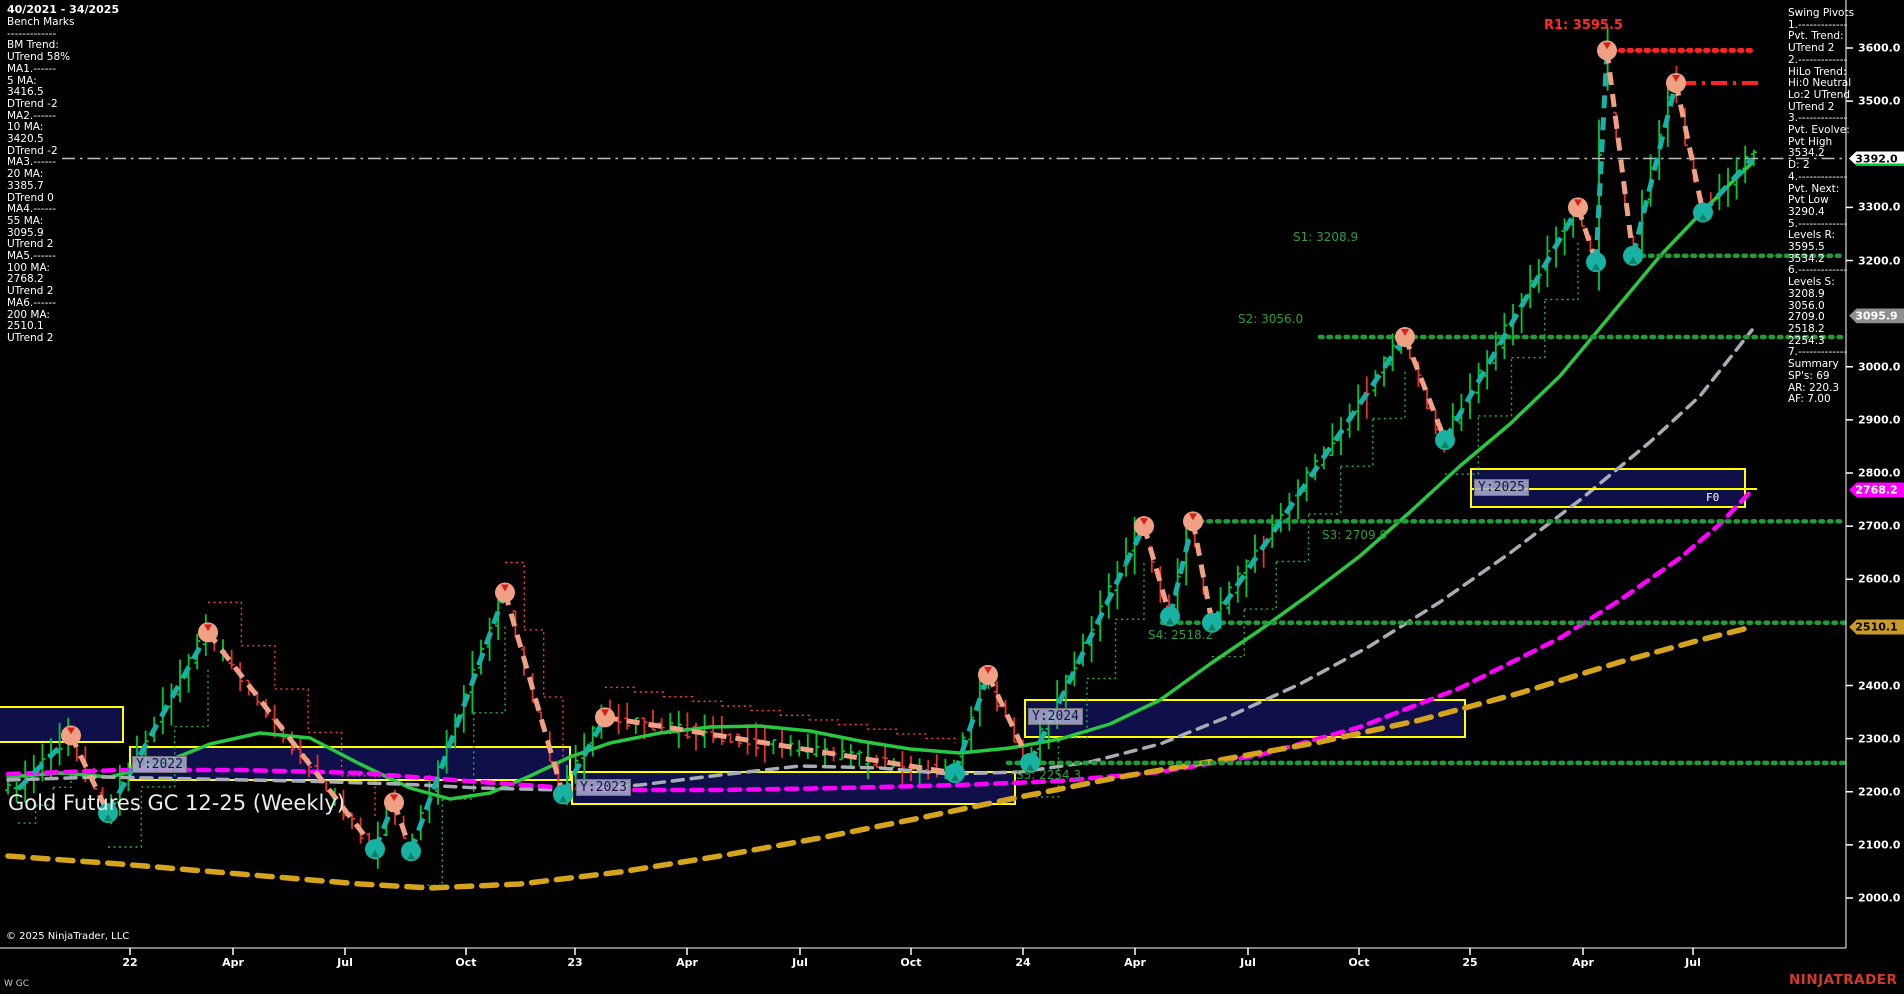  Describe the element at coordinates (1876, 627) in the screenshot. I see `price-marker-gold: 2510.1` at that location.